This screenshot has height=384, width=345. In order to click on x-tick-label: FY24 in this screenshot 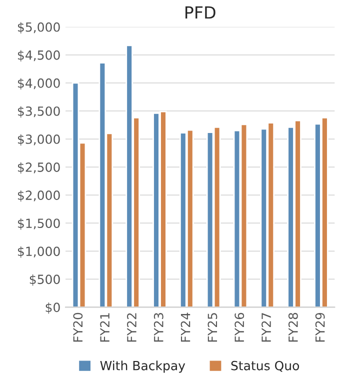, I will do `click(185, 327)`.